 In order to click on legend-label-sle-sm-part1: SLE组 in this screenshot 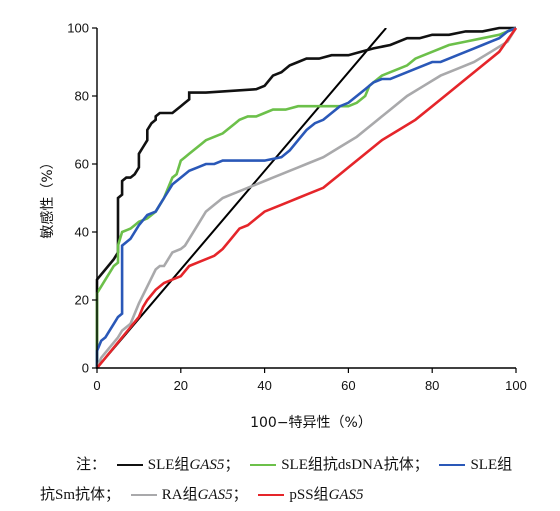, I will do `click(491, 465)`.